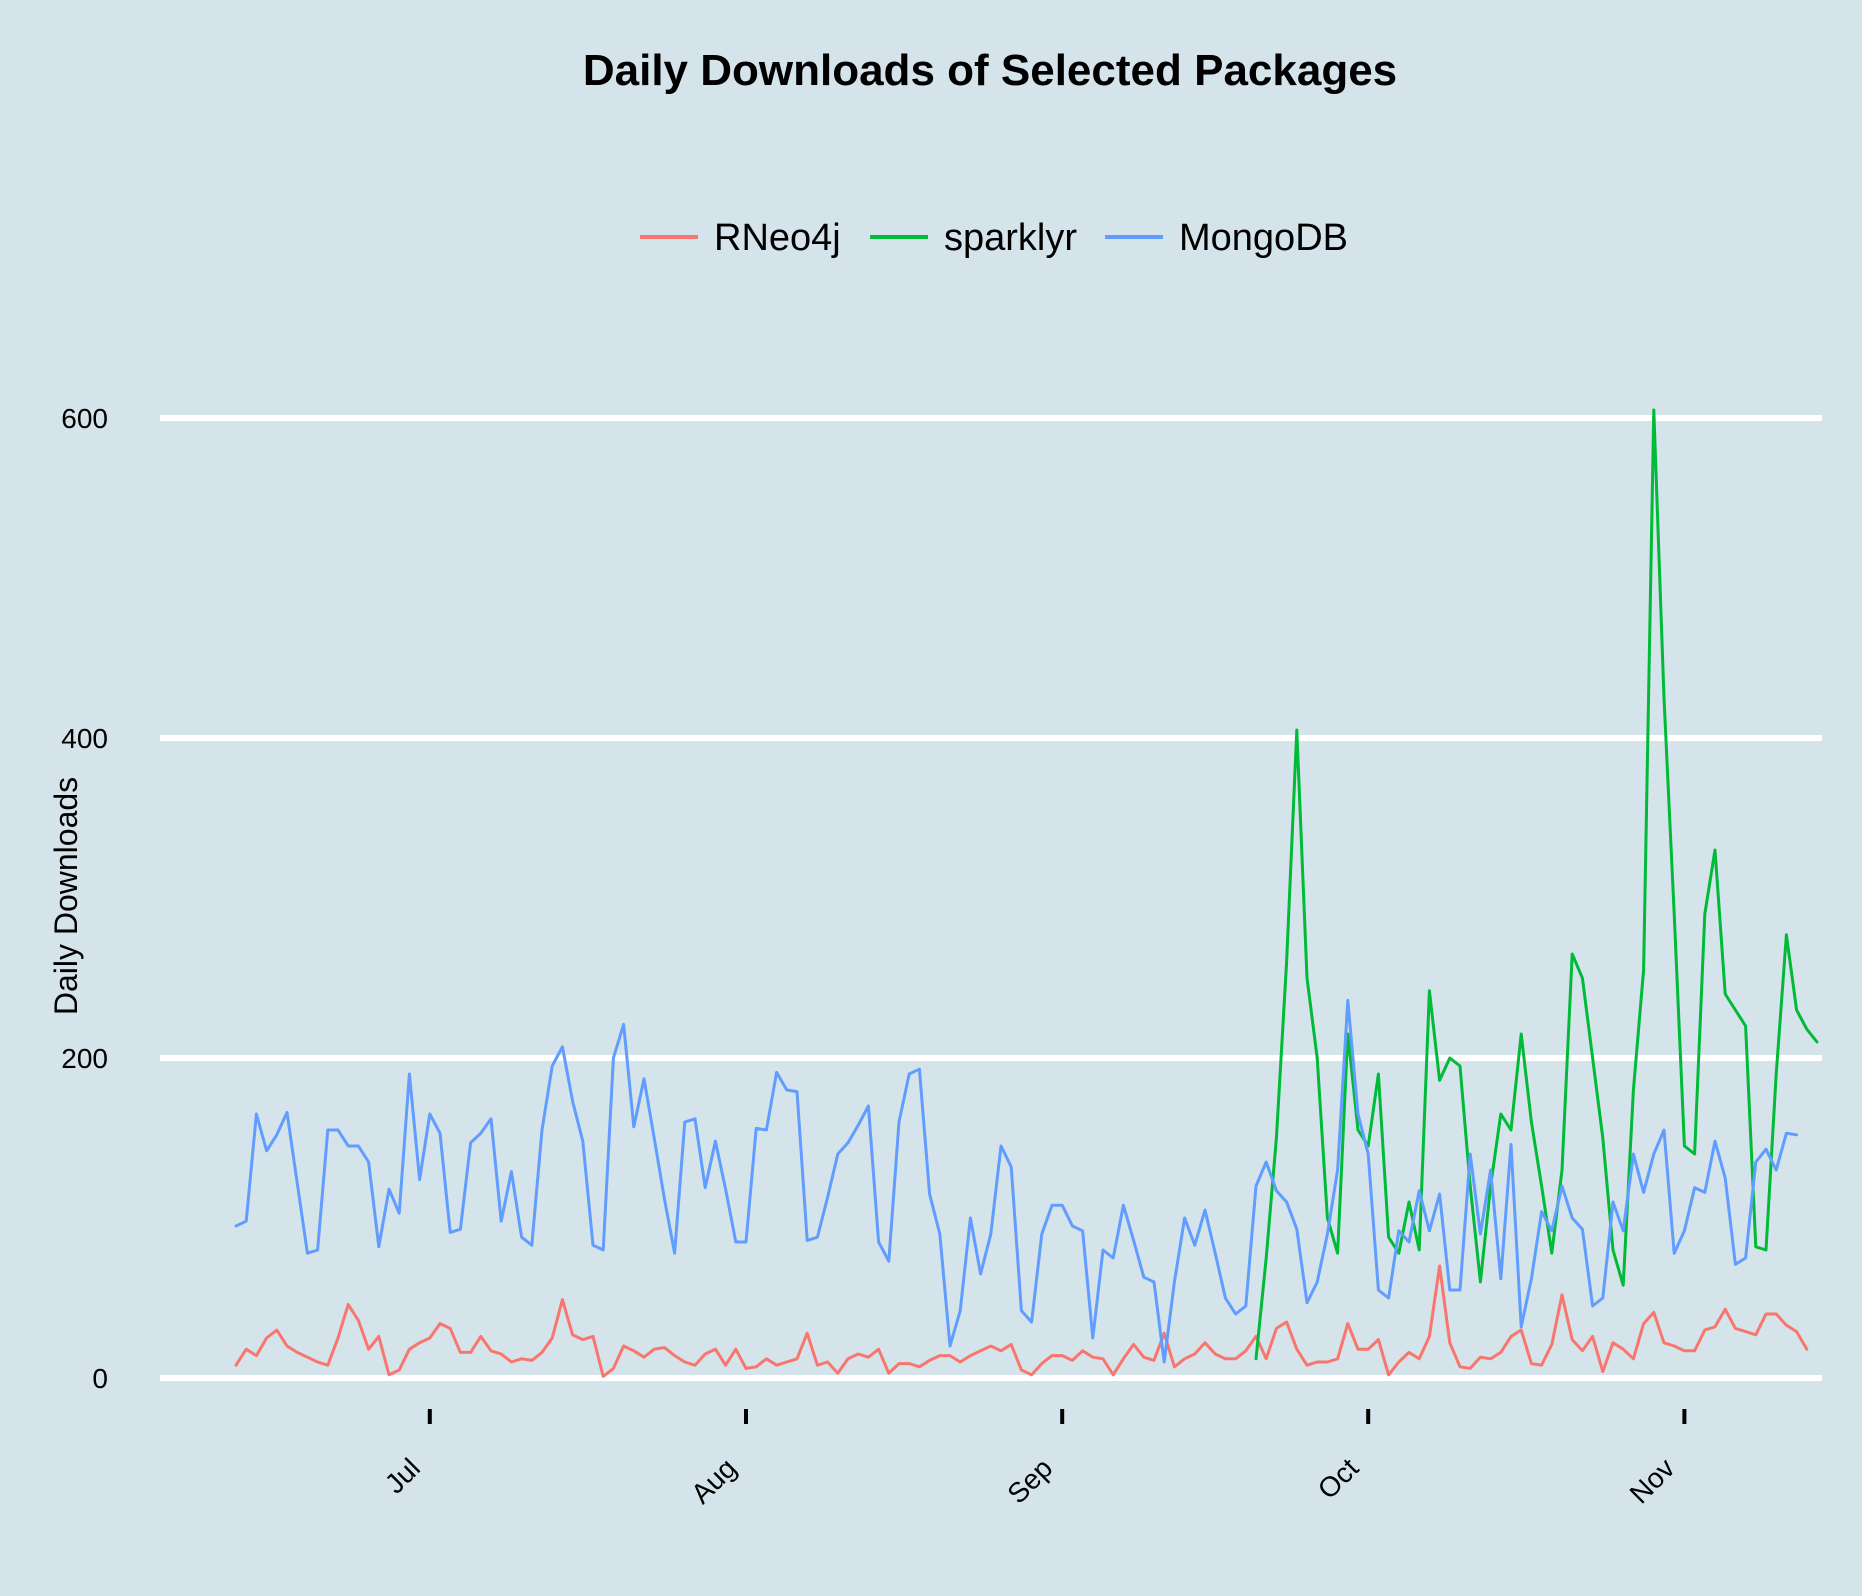  What do you see at coordinates (84, 418) in the screenshot?
I see `y-tick-label: 600` at bounding box center [84, 418].